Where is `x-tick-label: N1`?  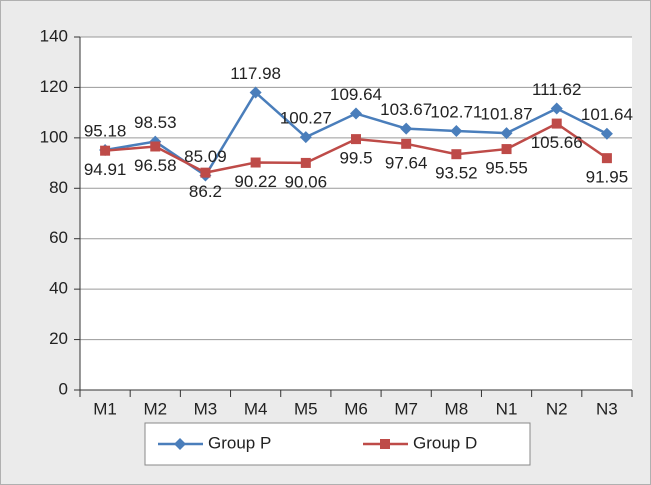 x-tick-label: N1 is located at coordinates (507, 408).